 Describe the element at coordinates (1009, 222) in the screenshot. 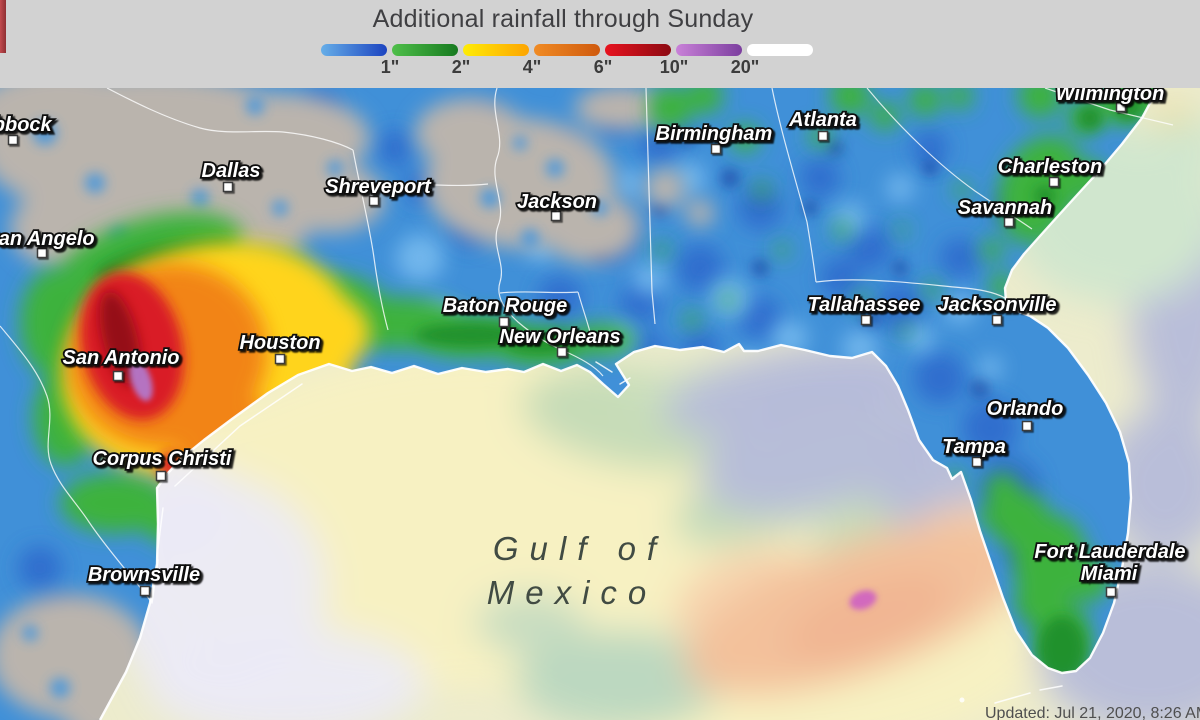

I see `marker-savannah` at that location.